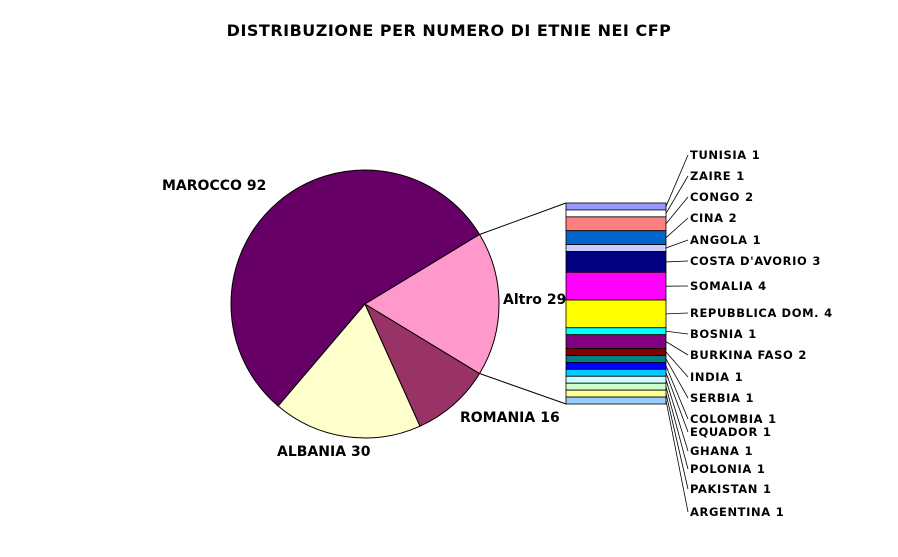 Image resolution: width=898 pixels, height=557 pixels. I want to click on segment-label: TUNISIA 1, so click(725, 155).